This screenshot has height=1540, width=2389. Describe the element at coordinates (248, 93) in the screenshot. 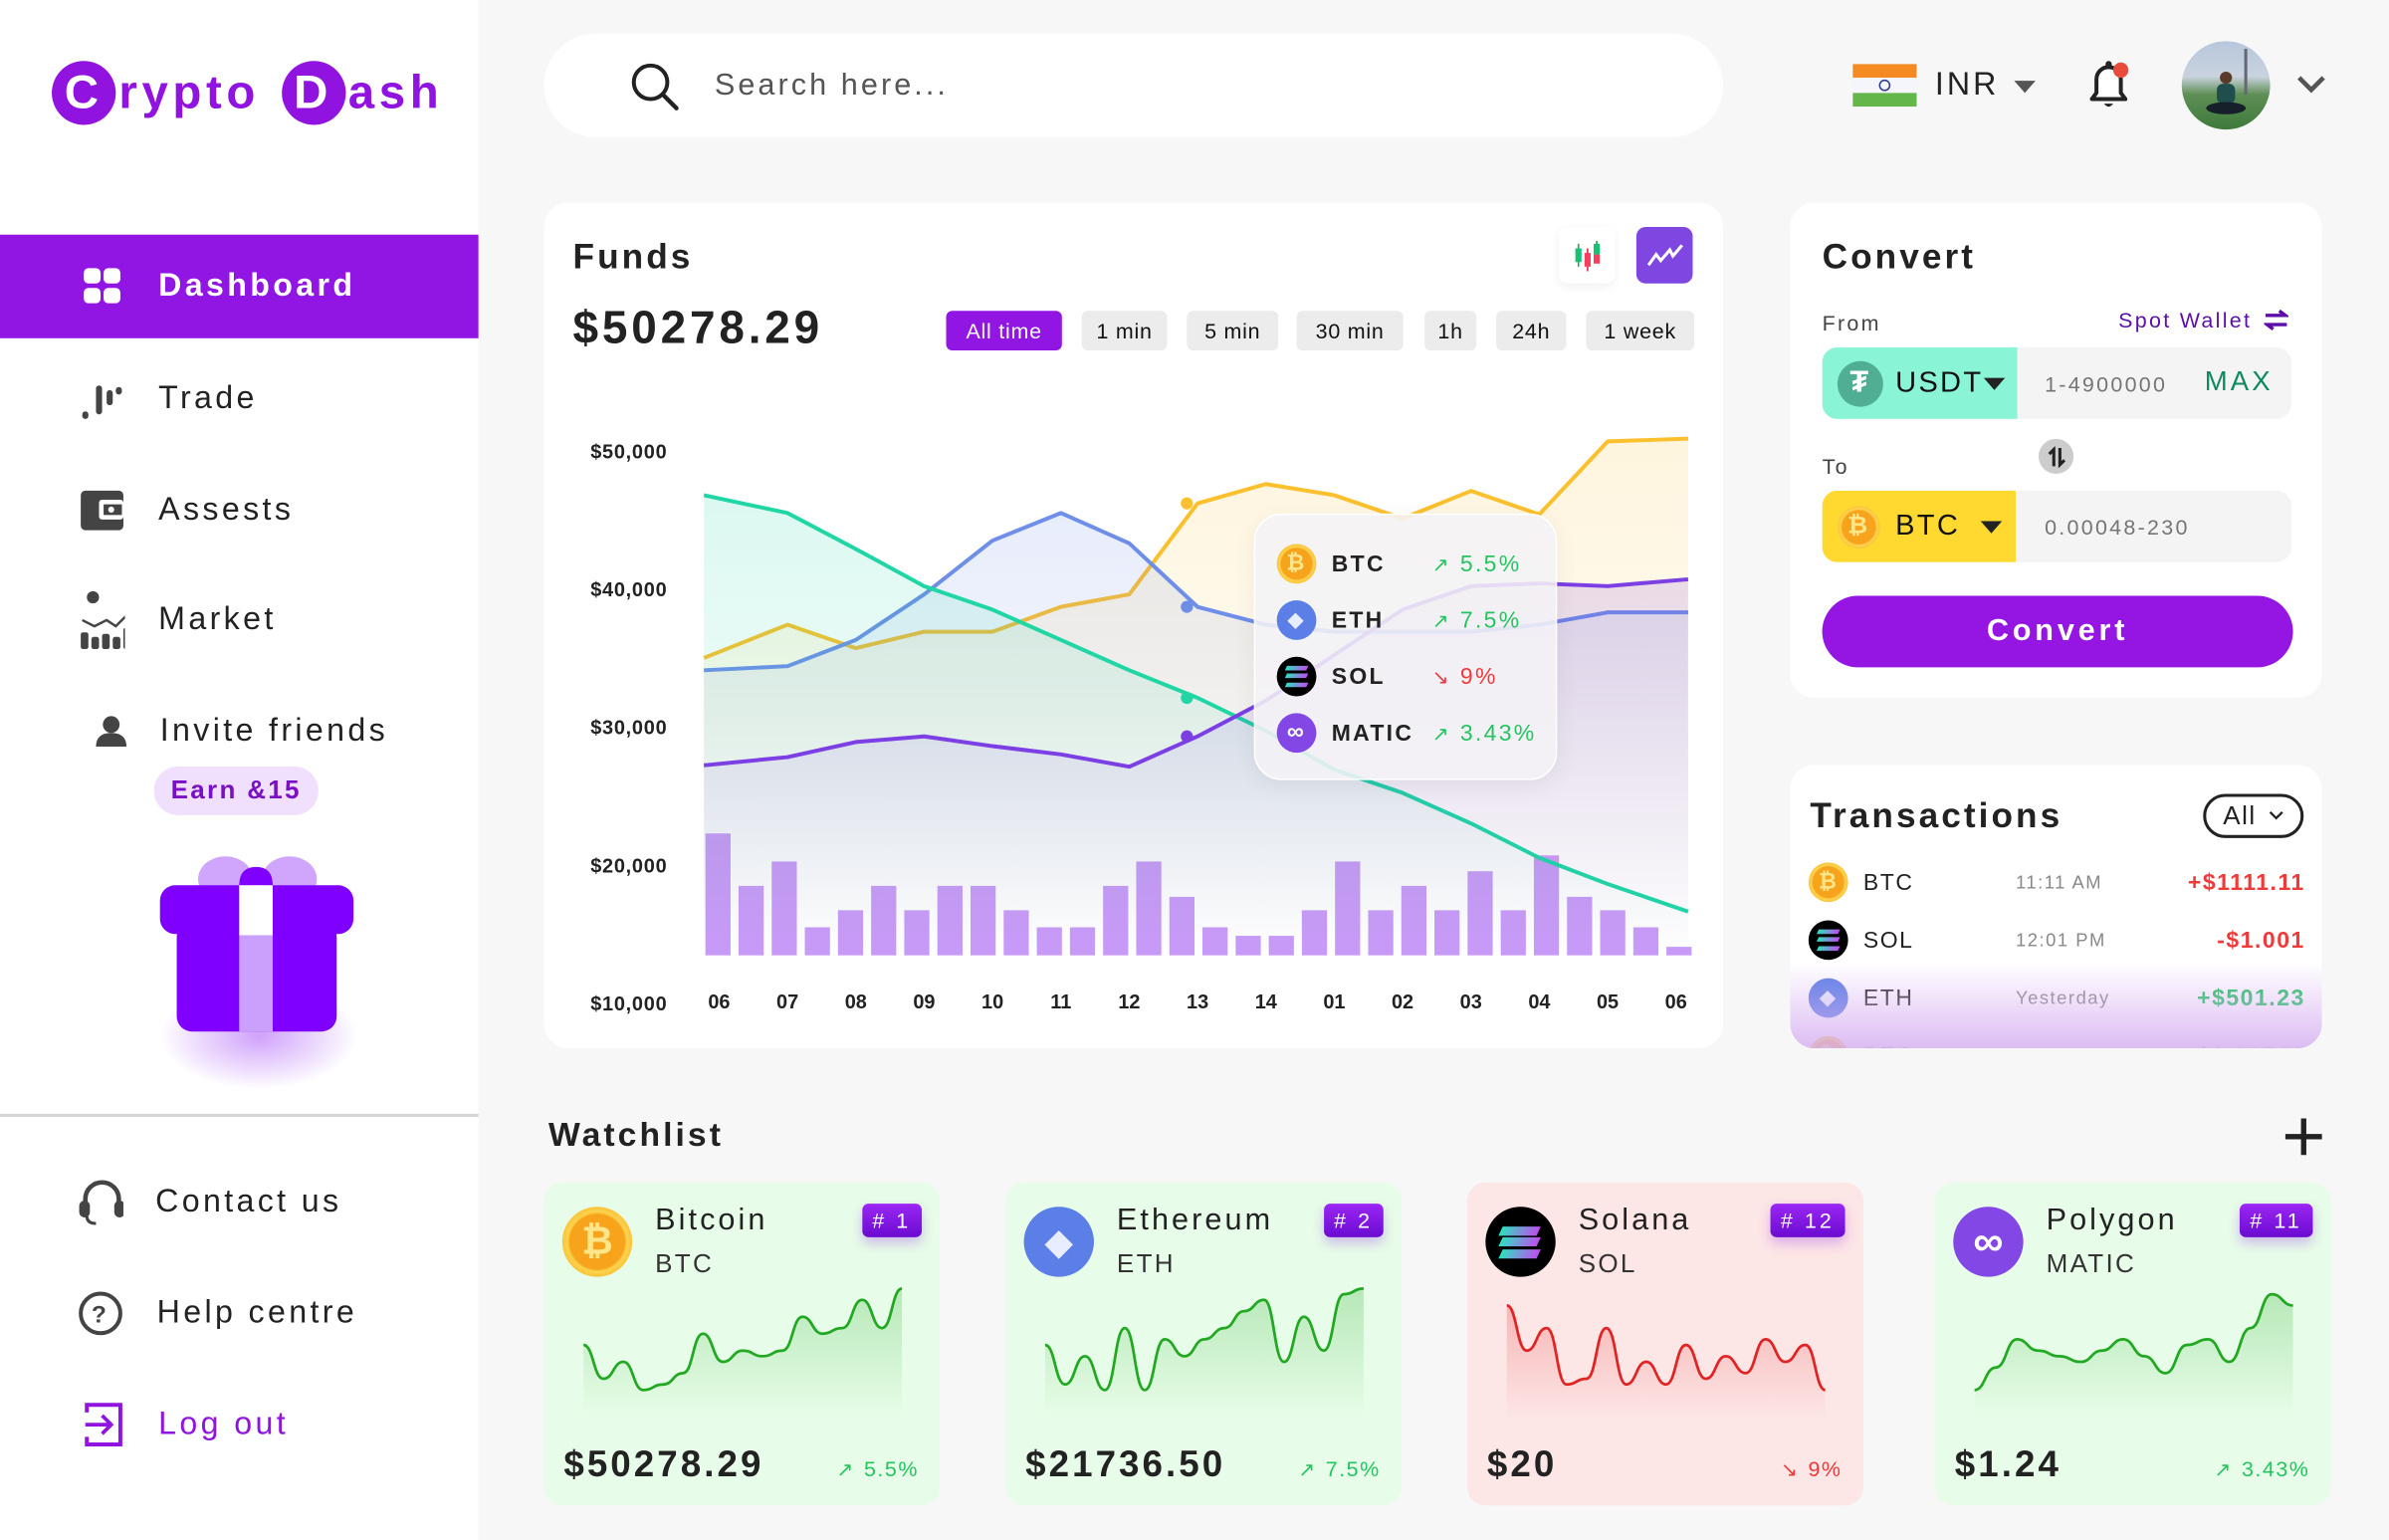

I see `logo: C rypto D ash` at that location.